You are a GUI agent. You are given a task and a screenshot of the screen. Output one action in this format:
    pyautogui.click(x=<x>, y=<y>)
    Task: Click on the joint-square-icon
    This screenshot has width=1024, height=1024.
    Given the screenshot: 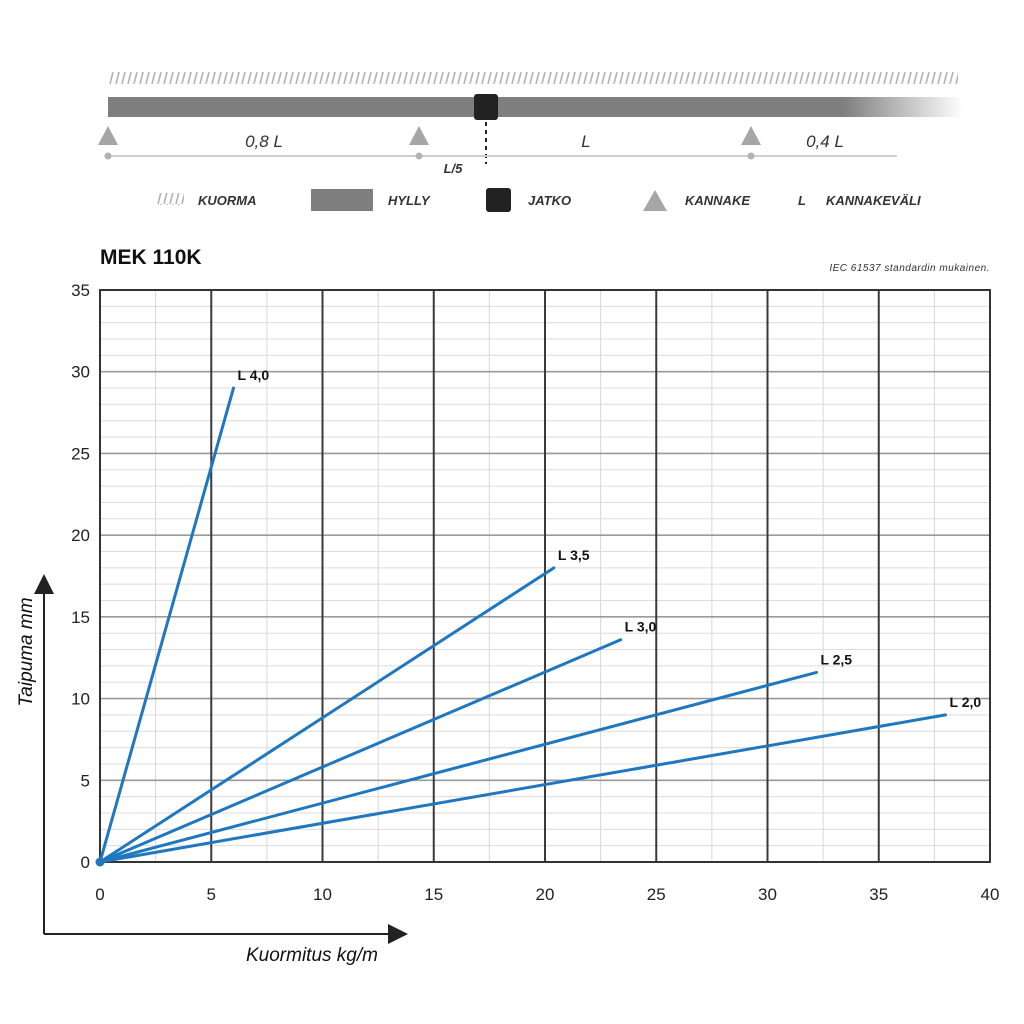 What is the action you would take?
    pyautogui.click(x=498, y=200)
    